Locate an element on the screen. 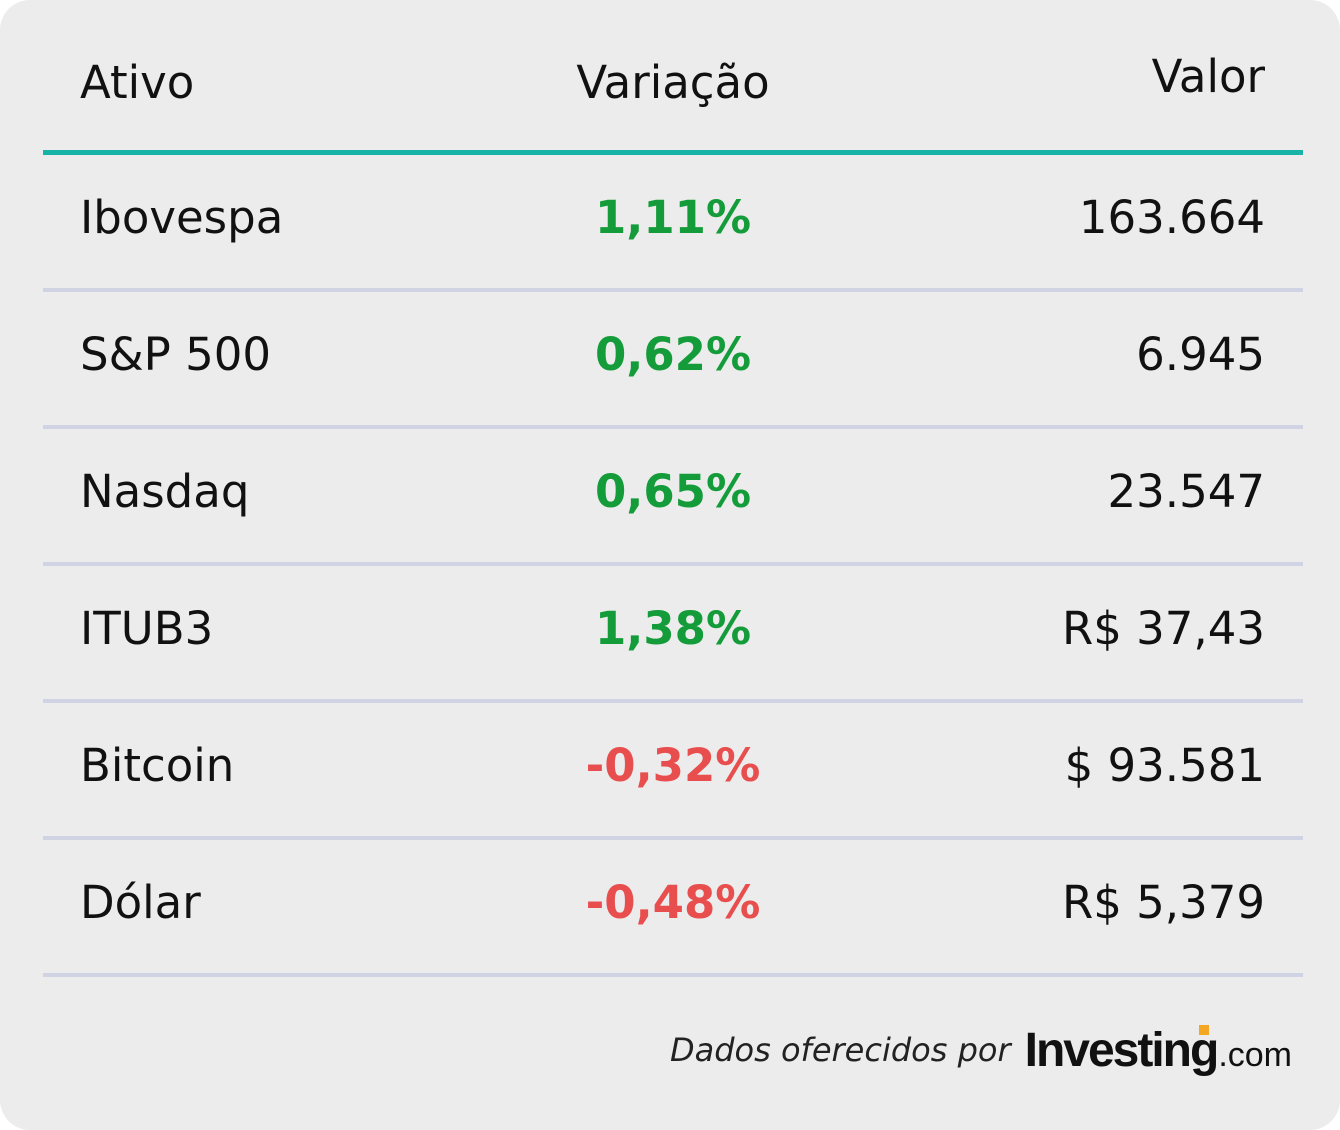 This screenshot has height=1130, width=1340. table-header: Ativo Variação Valor is located at coordinates (673, 76).